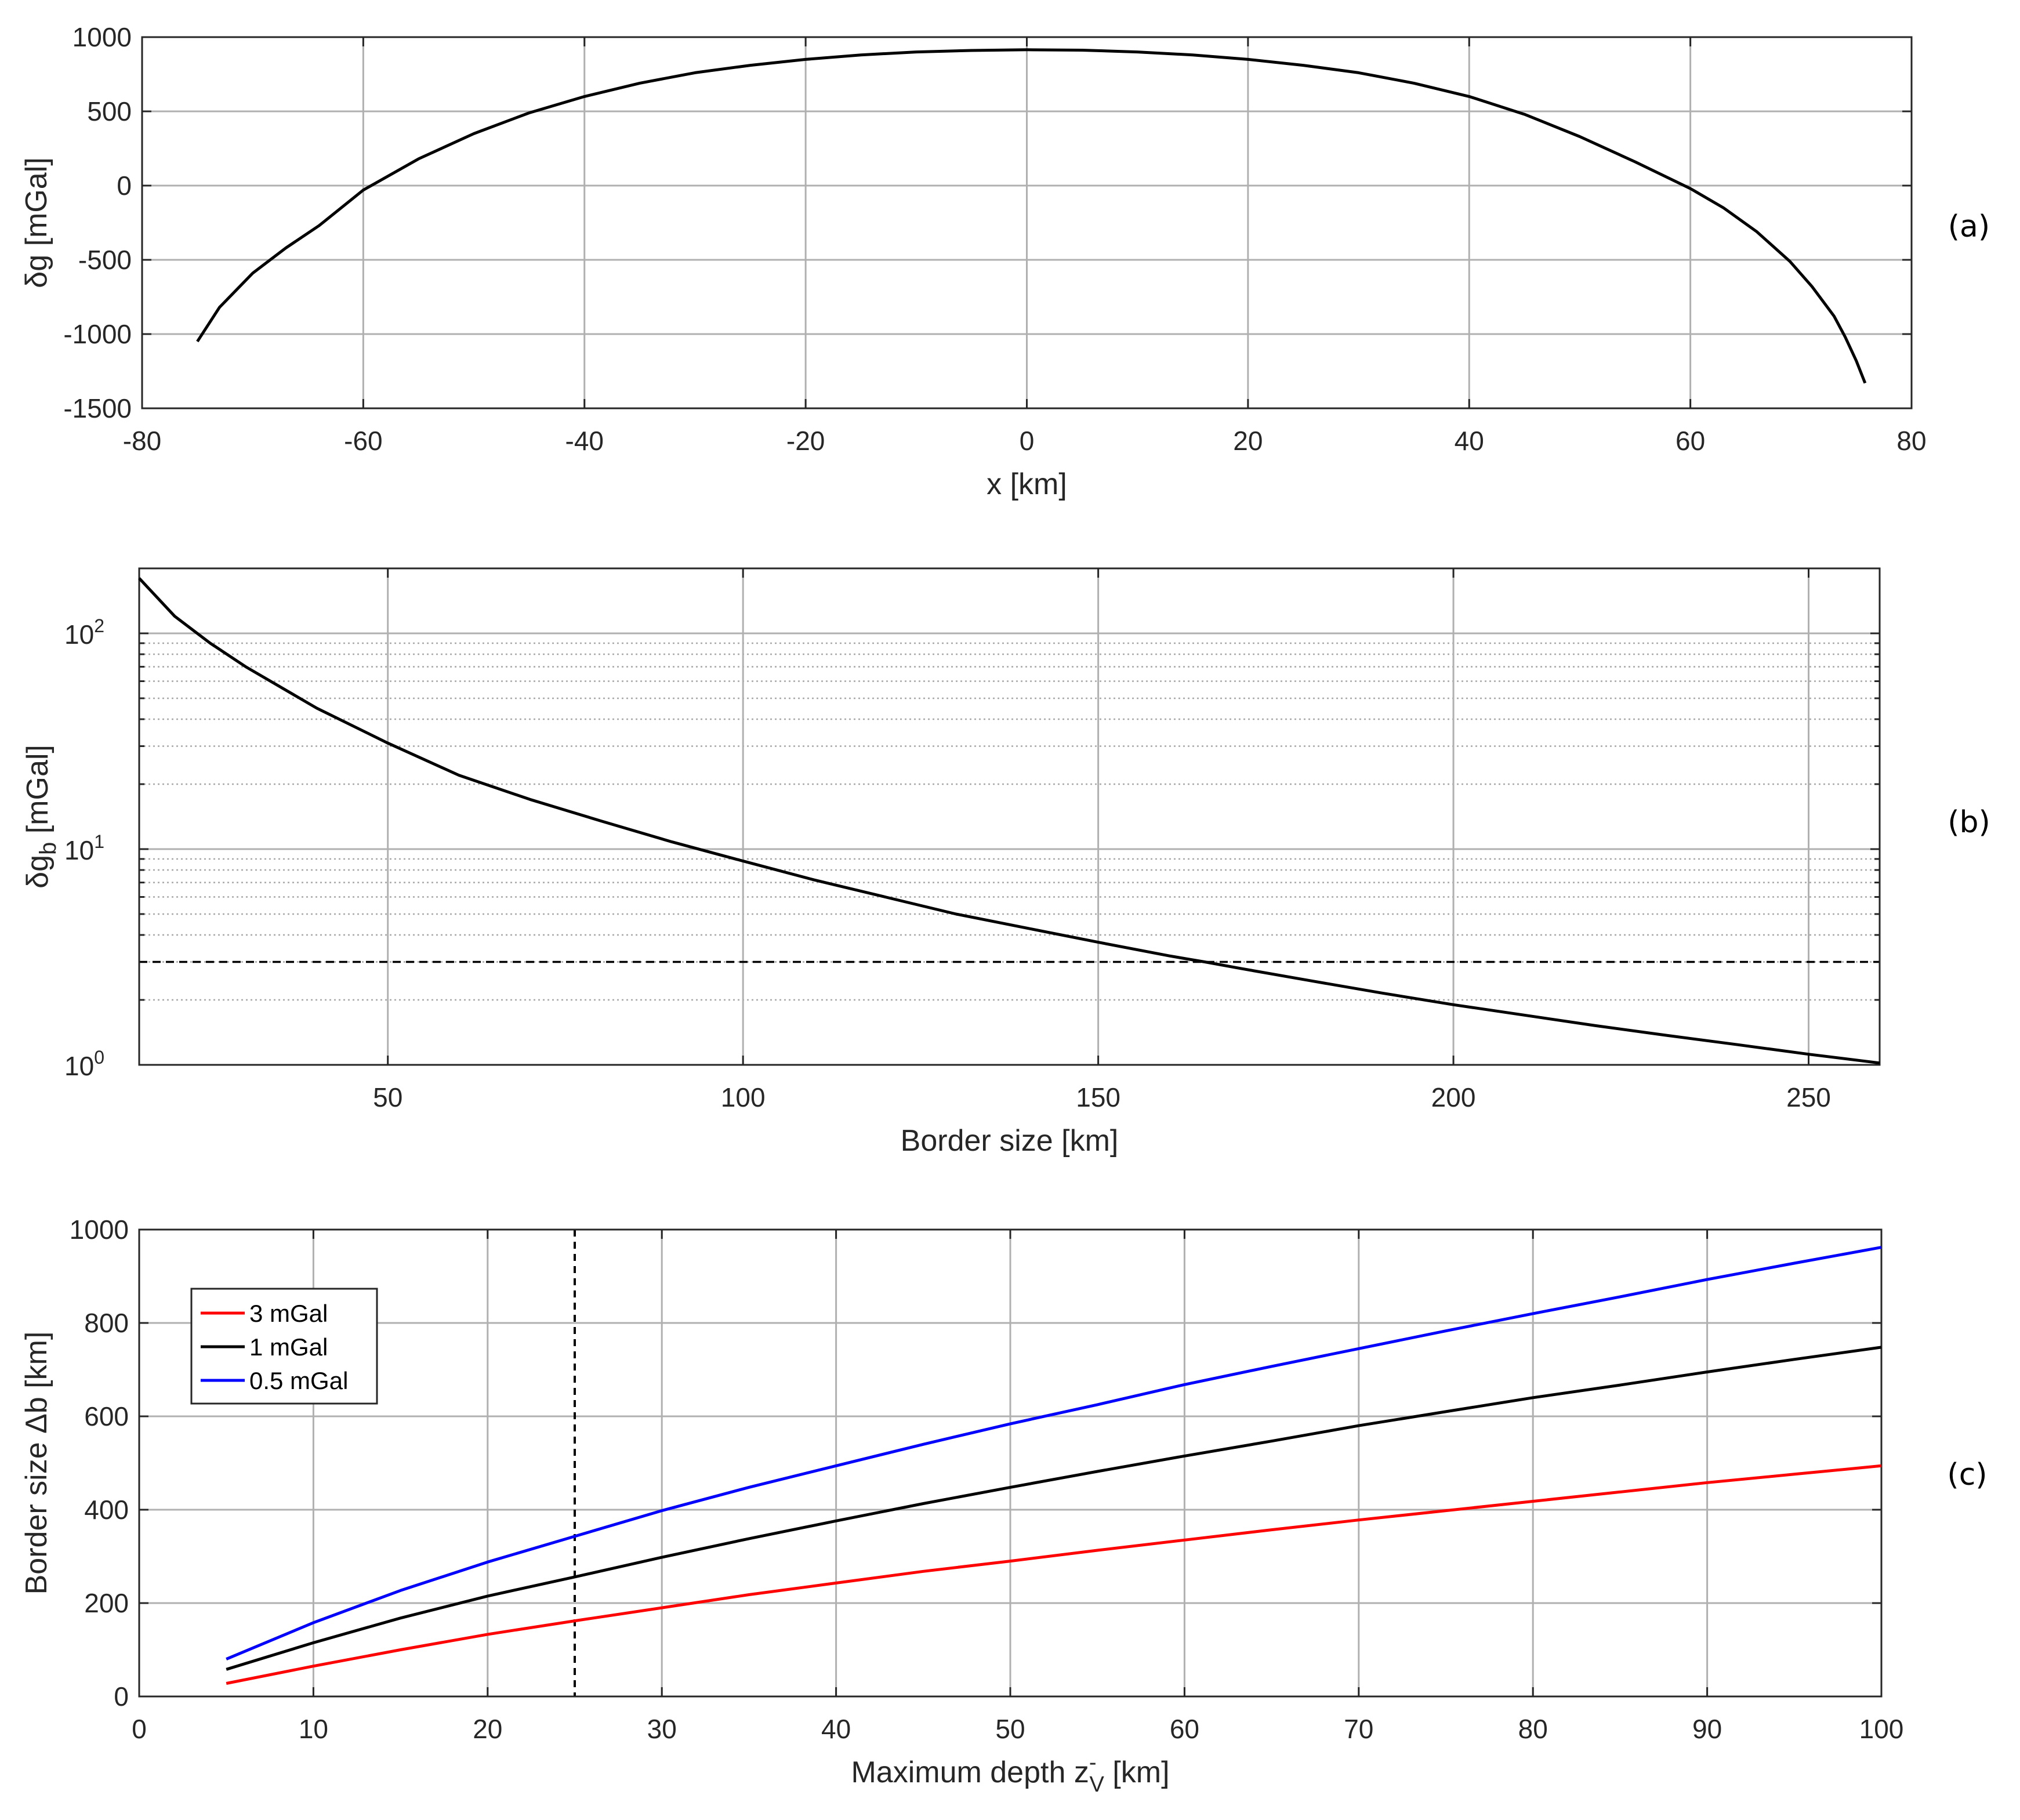 This screenshot has height=1820, width=2020. Describe the element at coordinates (36, 1463) in the screenshot. I see `y-axis-label-c: Border size Δb [km]` at that location.